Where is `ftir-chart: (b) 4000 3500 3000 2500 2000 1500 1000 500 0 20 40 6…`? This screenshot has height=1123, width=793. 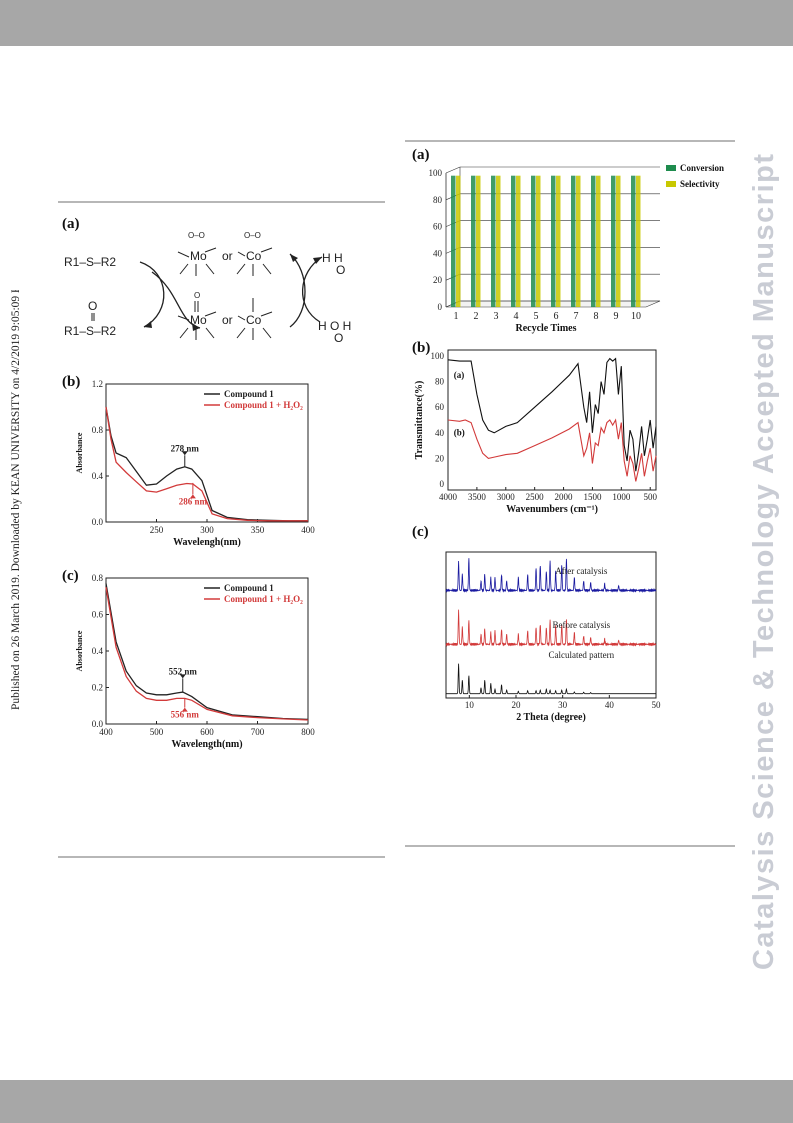 ftir-chart: (b) 4000 3500 3000 2500 2000 1500 1000 500 0 20 40 6… is located at coordinates (534, 427).